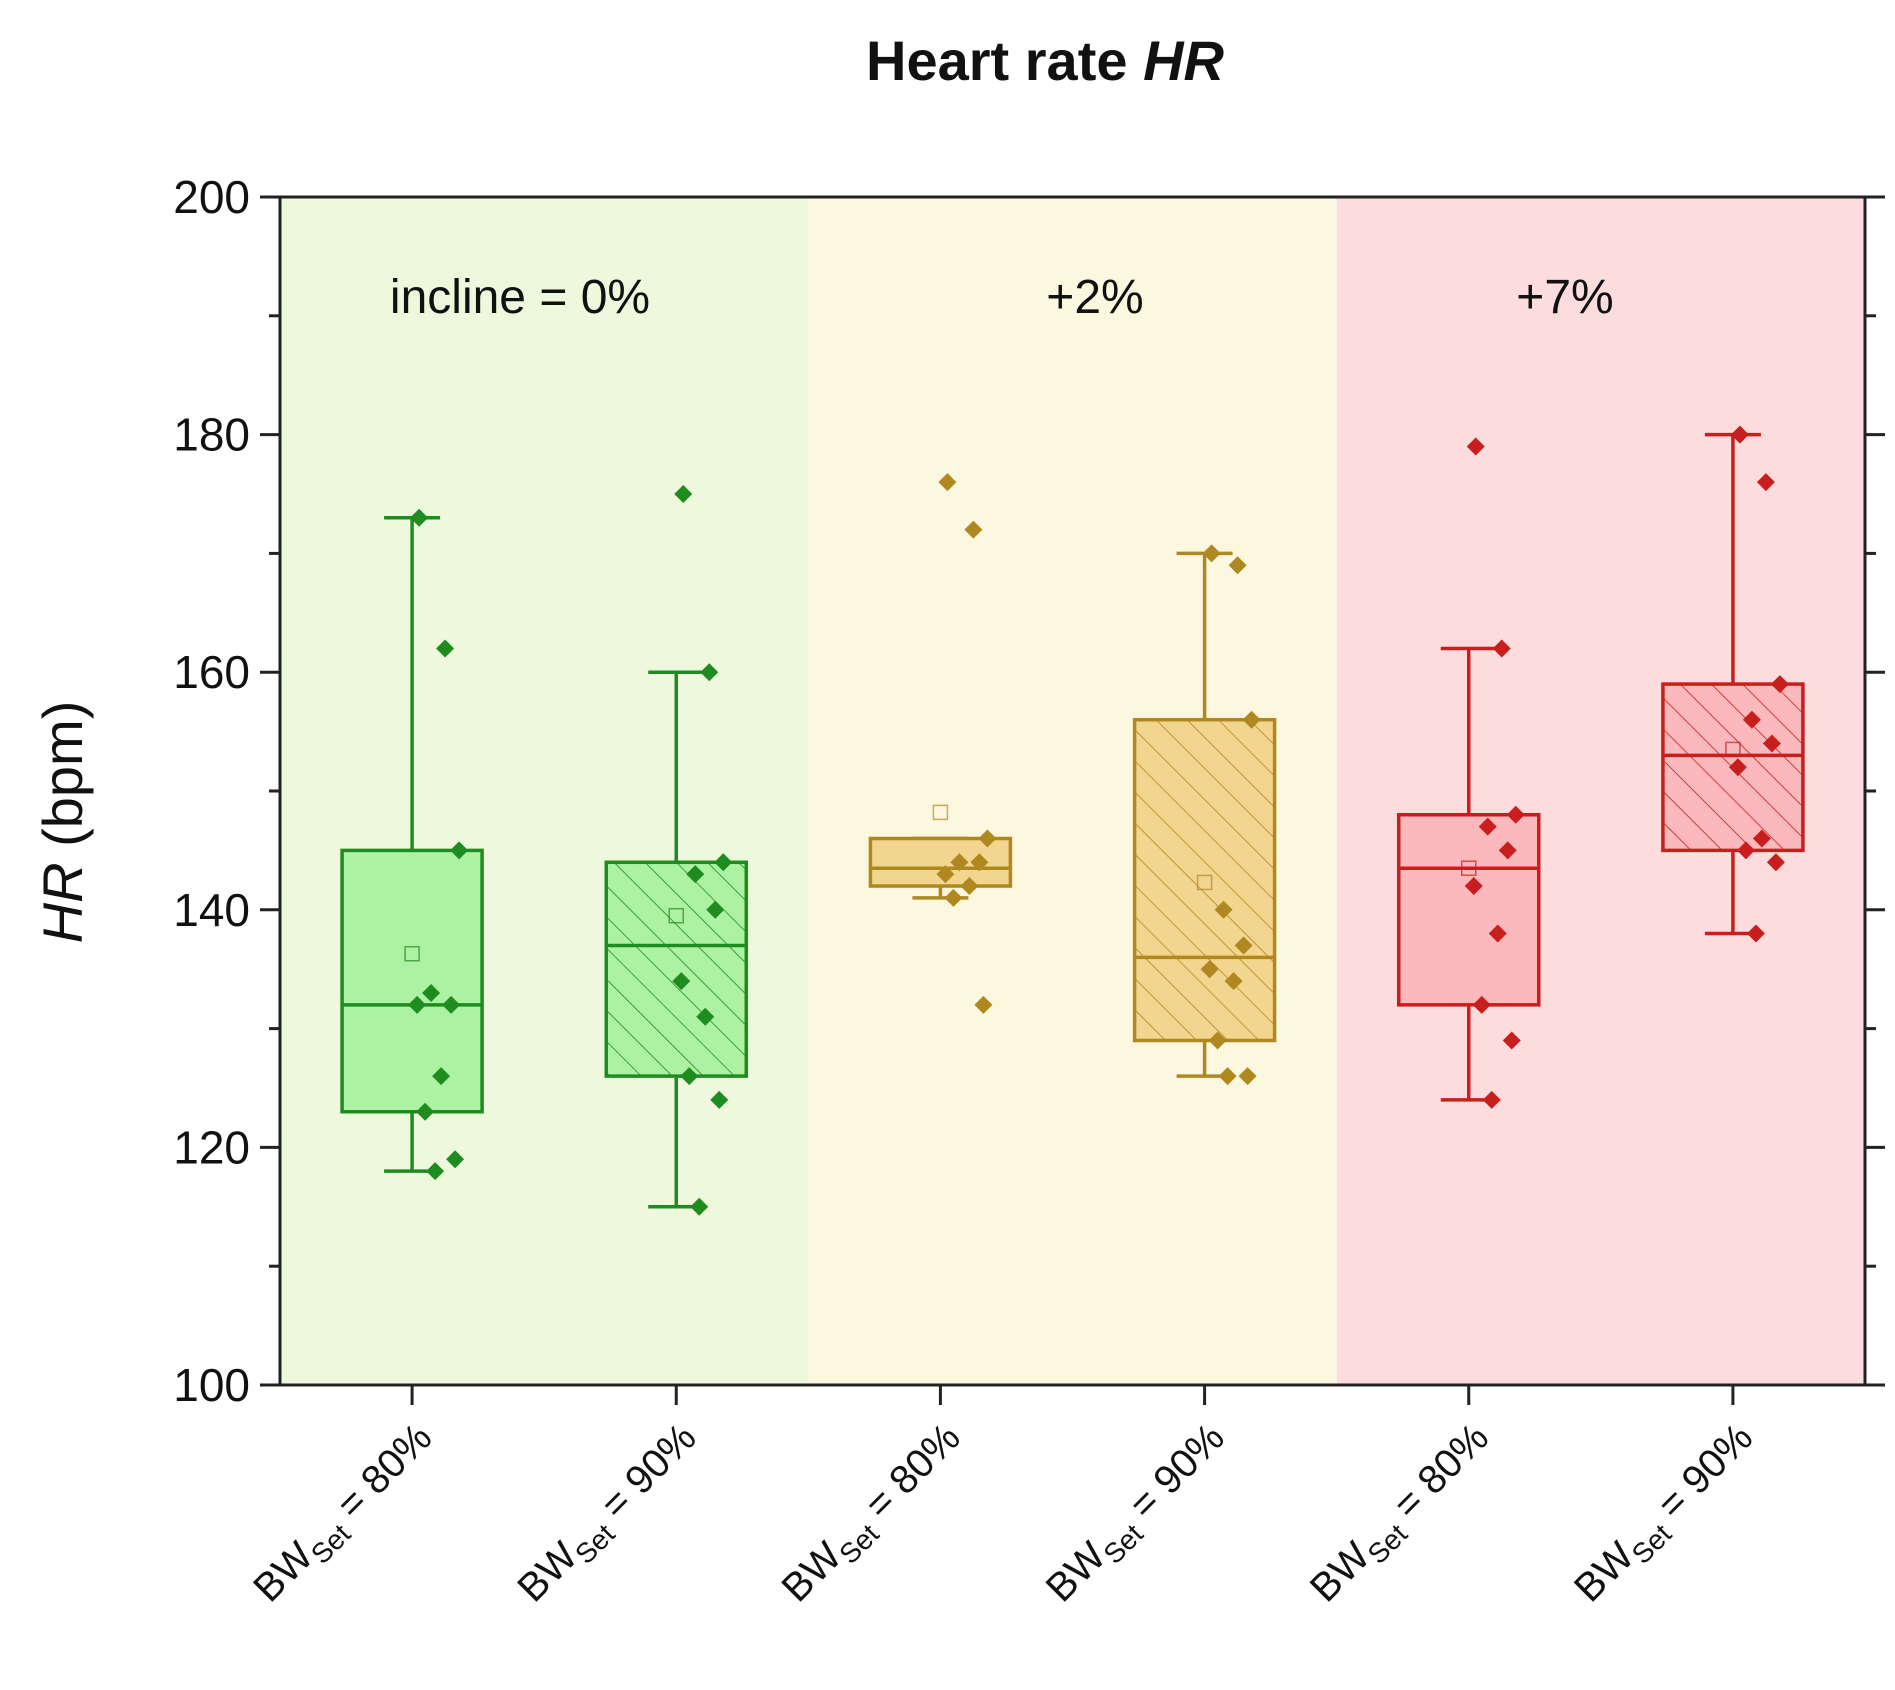 The image size is (1895, 1690). I want to click on y-tick-label: 160, so click(211, 672).